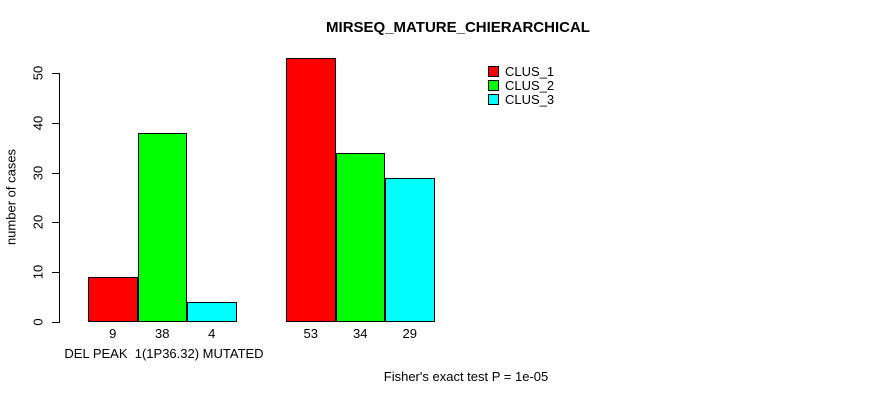 The height and width of the screenshot is (400, 890). What do you see at coordinates (212, 333) in the screenshot?
I see `bar-value-label: 4` at bounding box center [212, 333].